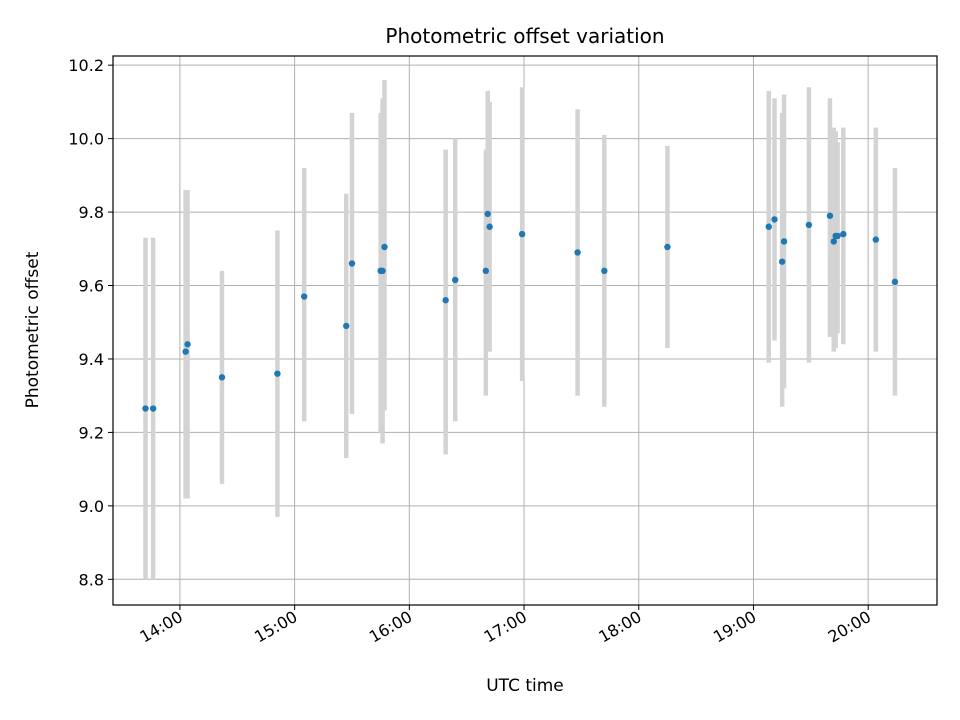 This screenshot has height=720, width=960. Describe the element at coordinates (90, 322) in the screenshot. I see `y-axis-ticks: 8.8 9.0 9.2 9.4 9.6 9.8 10.0 10.2` at that location.